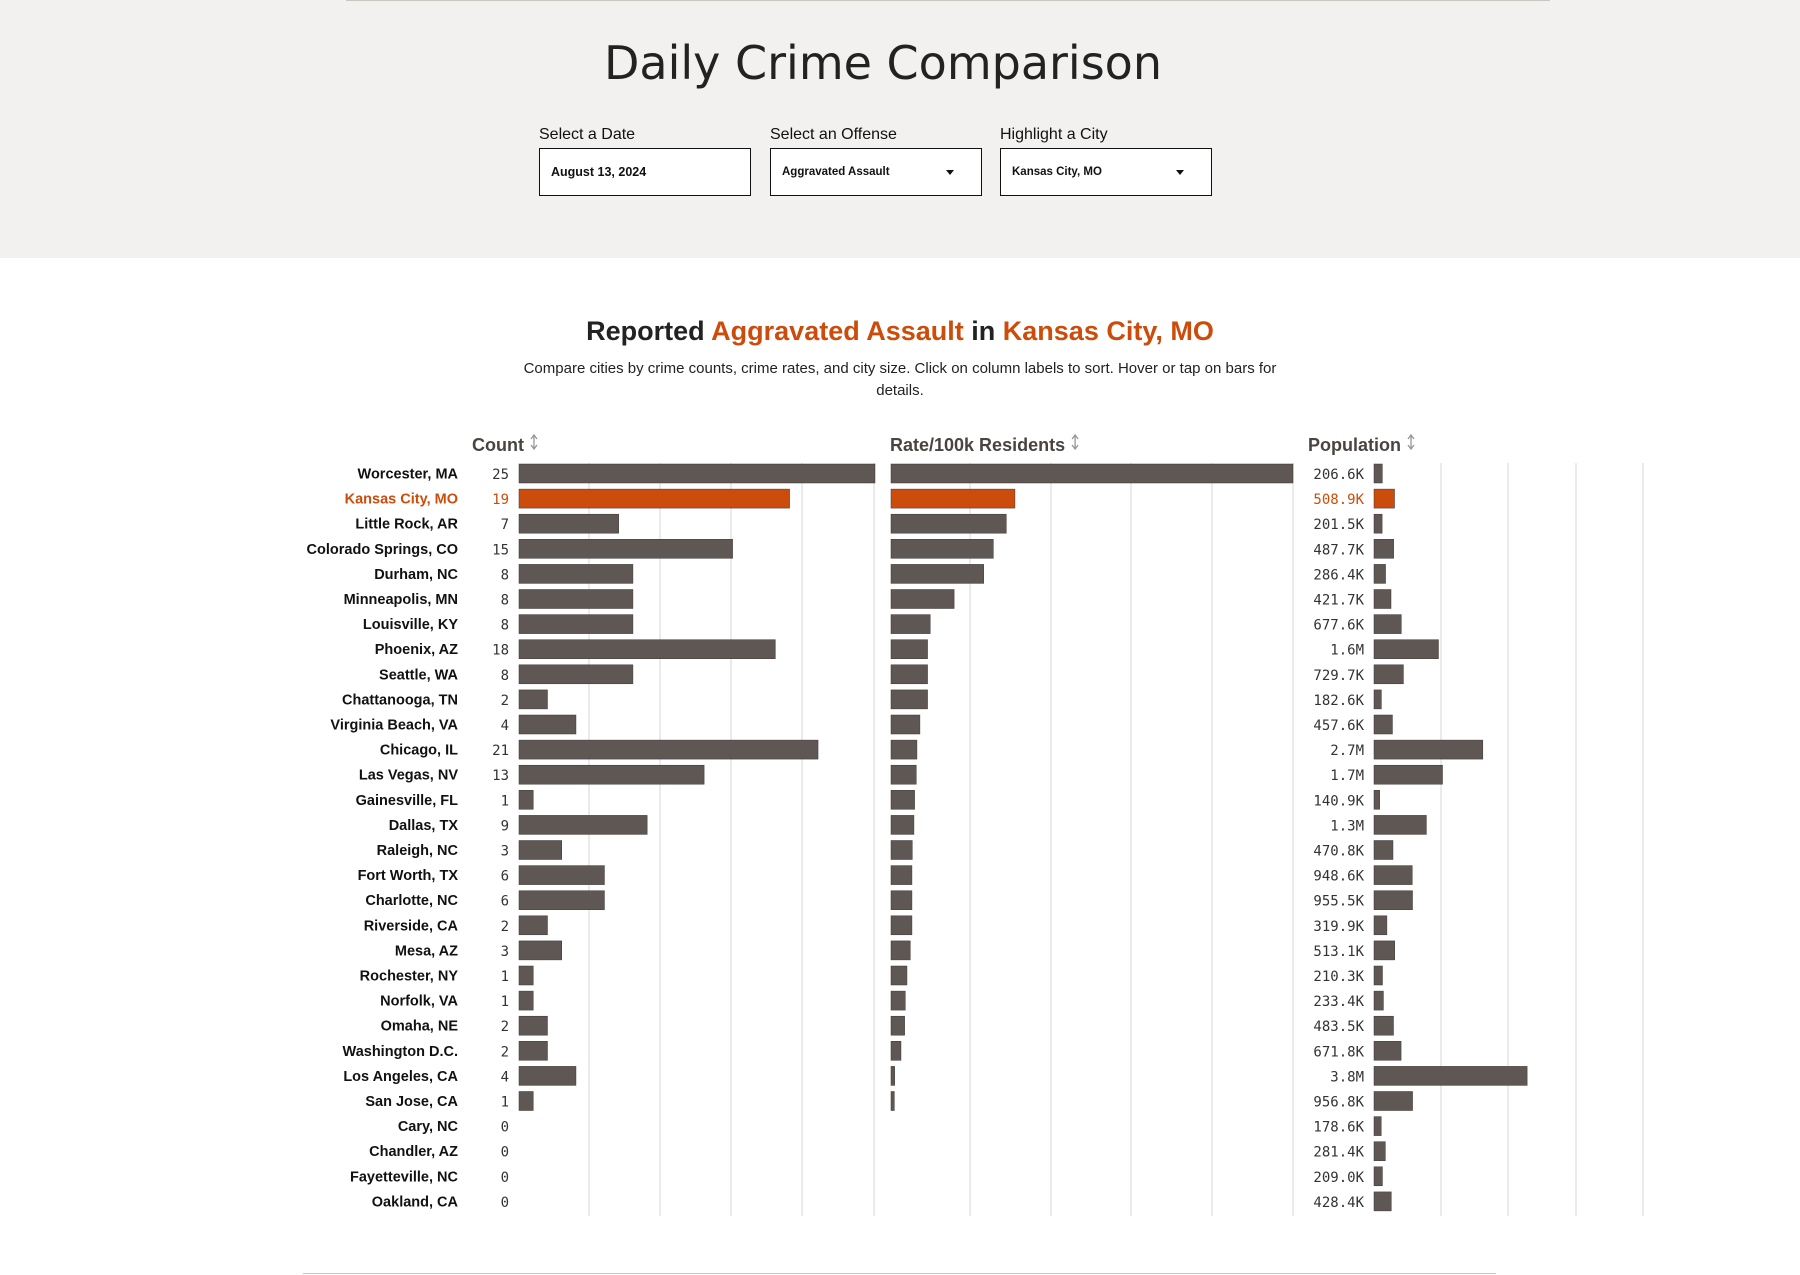 The image size is (1800, 1275). Describe the element at coordinates (505, 726) in the screenshot. I see `count-value-label: 4` at that location.